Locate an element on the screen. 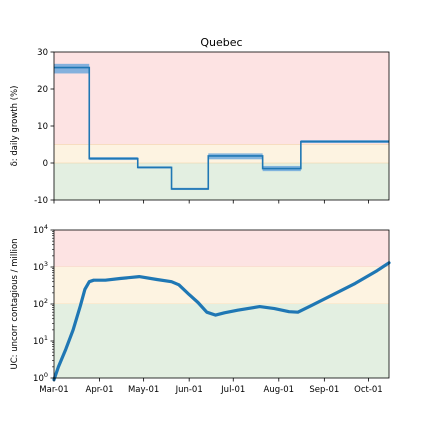  growth-ci-band is located at coordinates (72, 68).